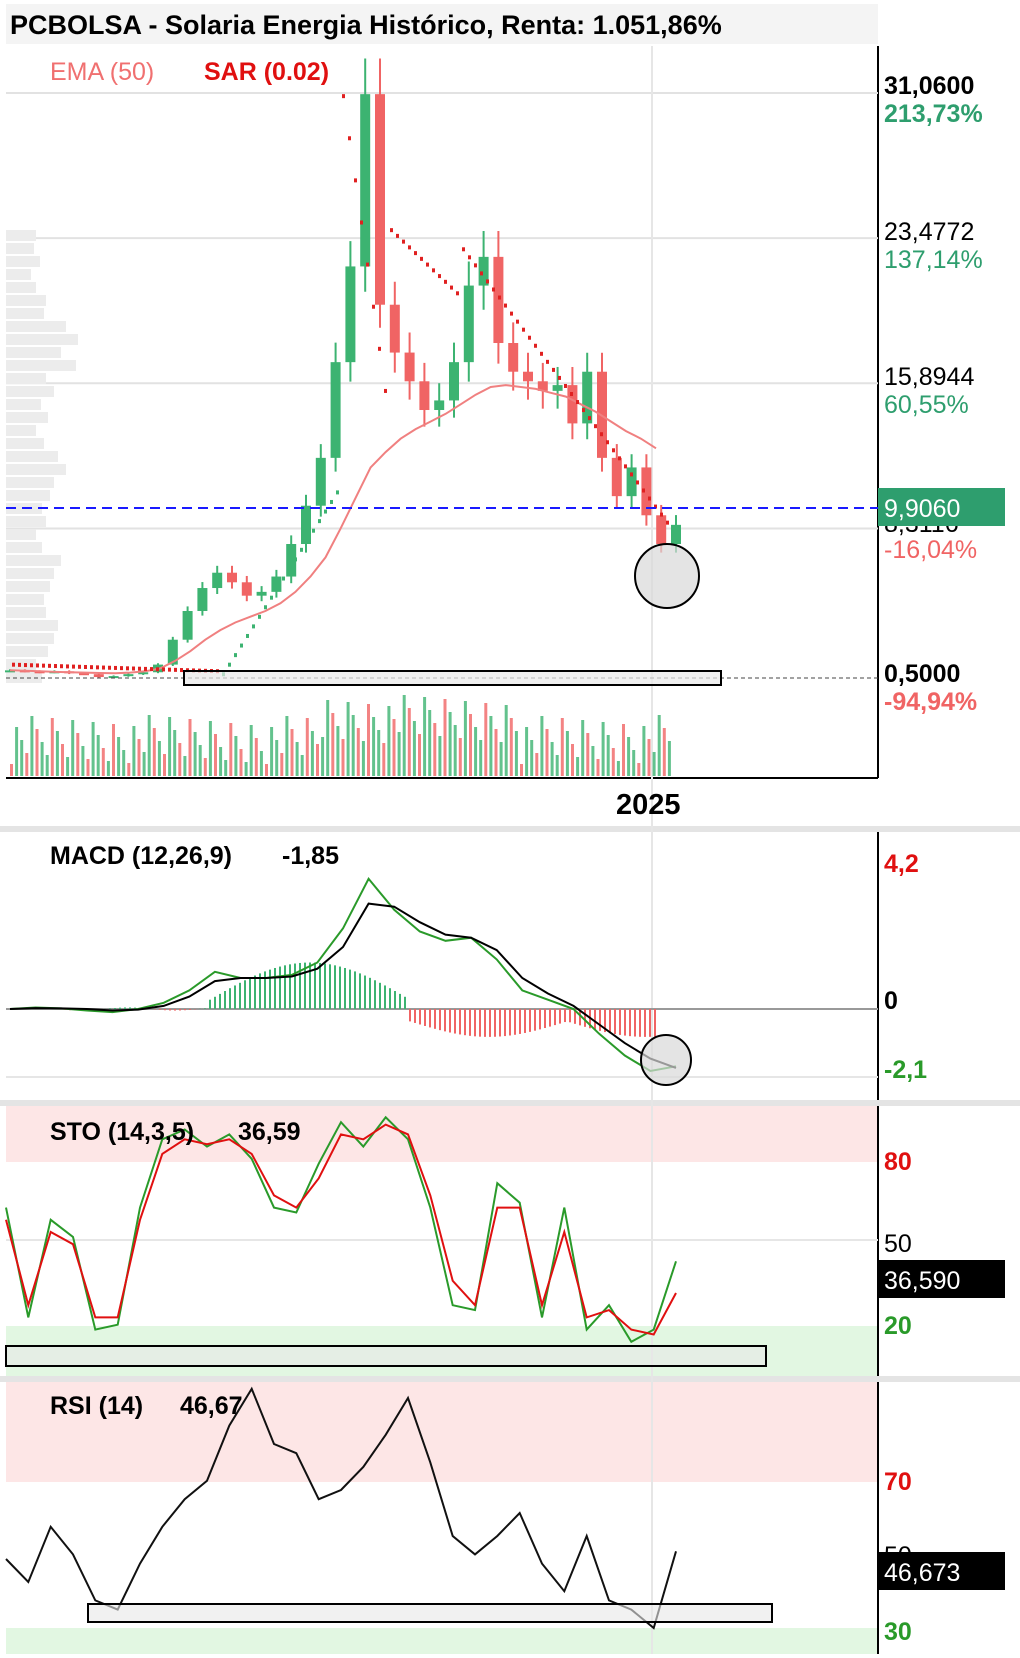 The width and height of the screenshot is (1020, 1658). Describe the element at coordinates (442, 1134) in the screenshot. I see `sto-overbought-zone` at that location.